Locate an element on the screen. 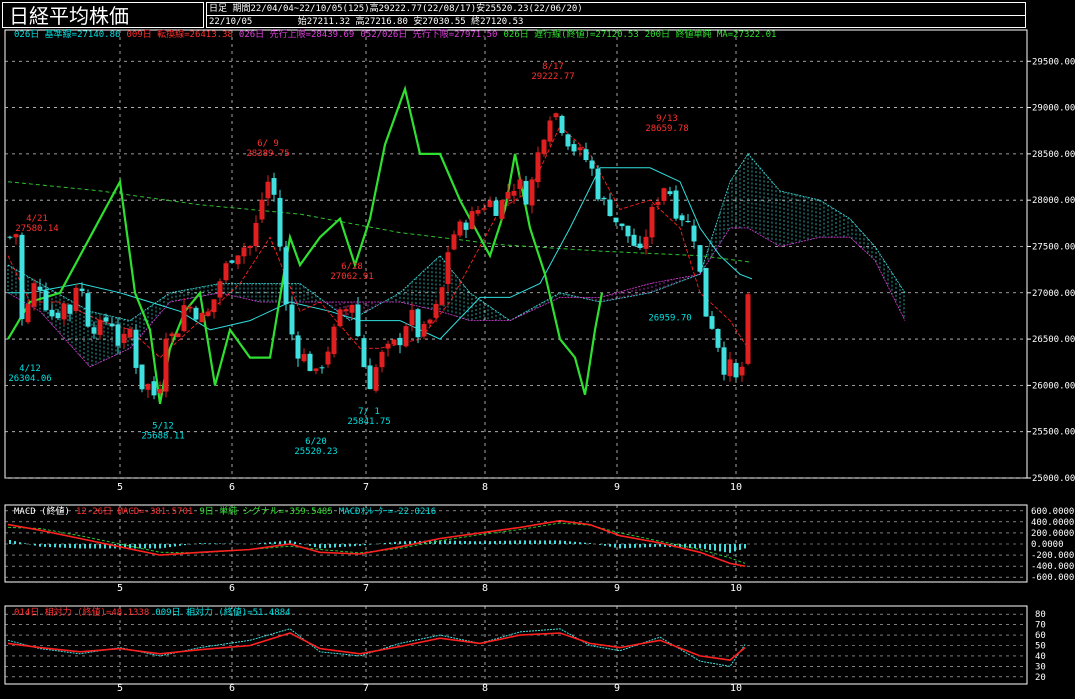 The width and height of the screenshot is (1075, 699). macd-tick-label: -400.0000 is located at coordinates (1053, 567).